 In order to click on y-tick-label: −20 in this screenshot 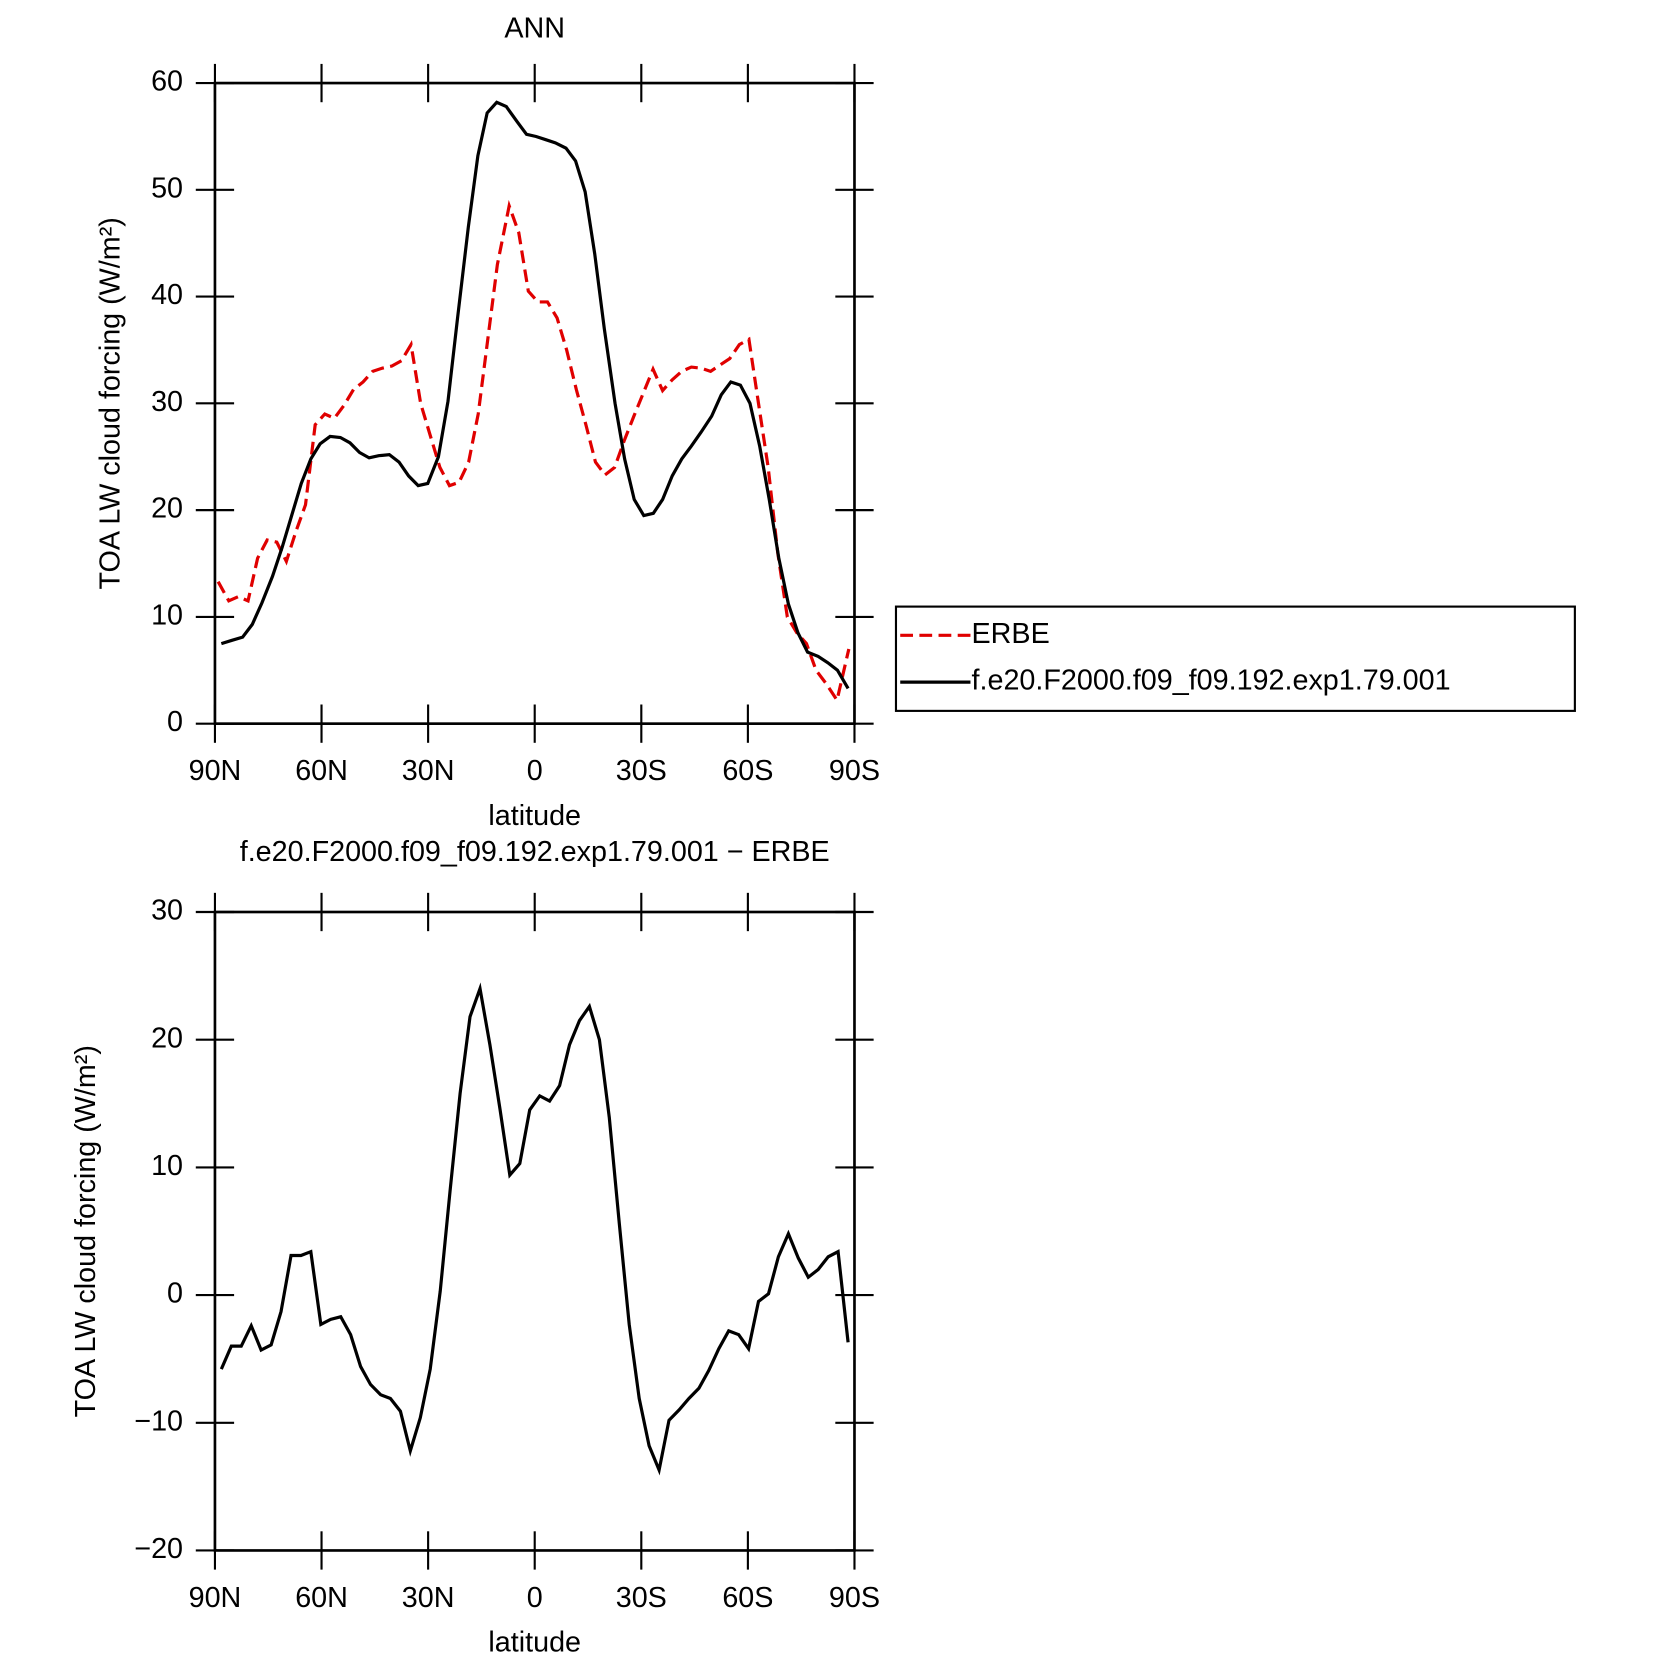, I will do `click(158, 1549)`.